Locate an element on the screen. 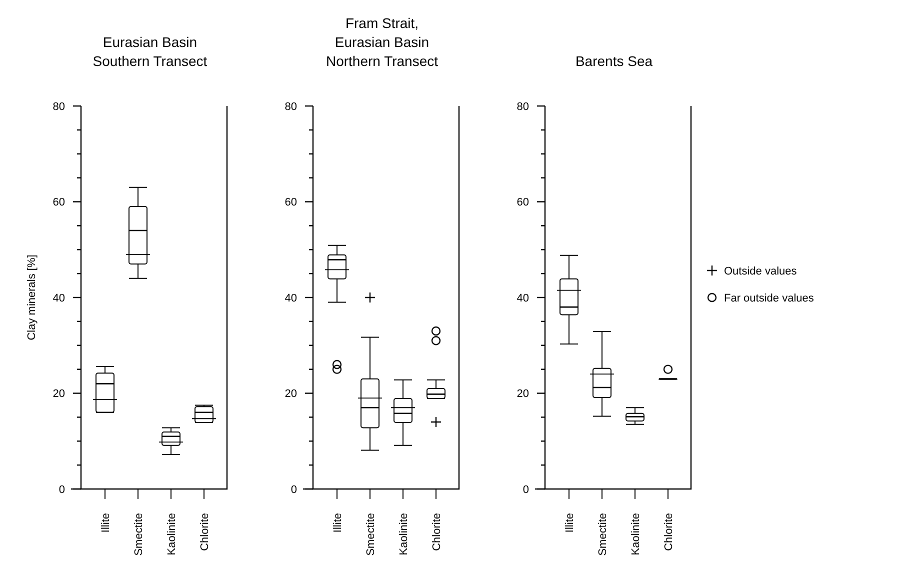 This screenshot has height=586, width=902. chart-title: Eurasian Basin Southern Transect is located at coordinates (150, 51).